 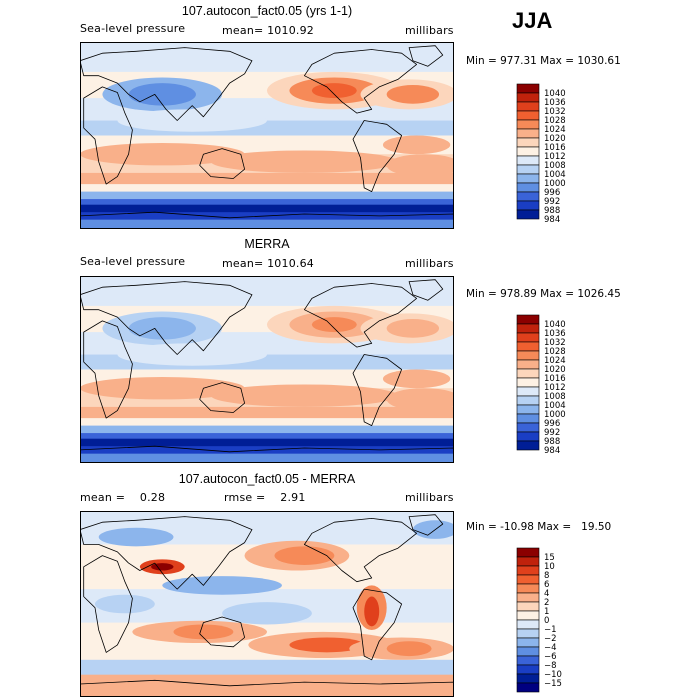 What do you see at coordinates (552, 219) in the screenshot?
I see `colorbar-tick-label: 984` at bounding box center [552, 219].